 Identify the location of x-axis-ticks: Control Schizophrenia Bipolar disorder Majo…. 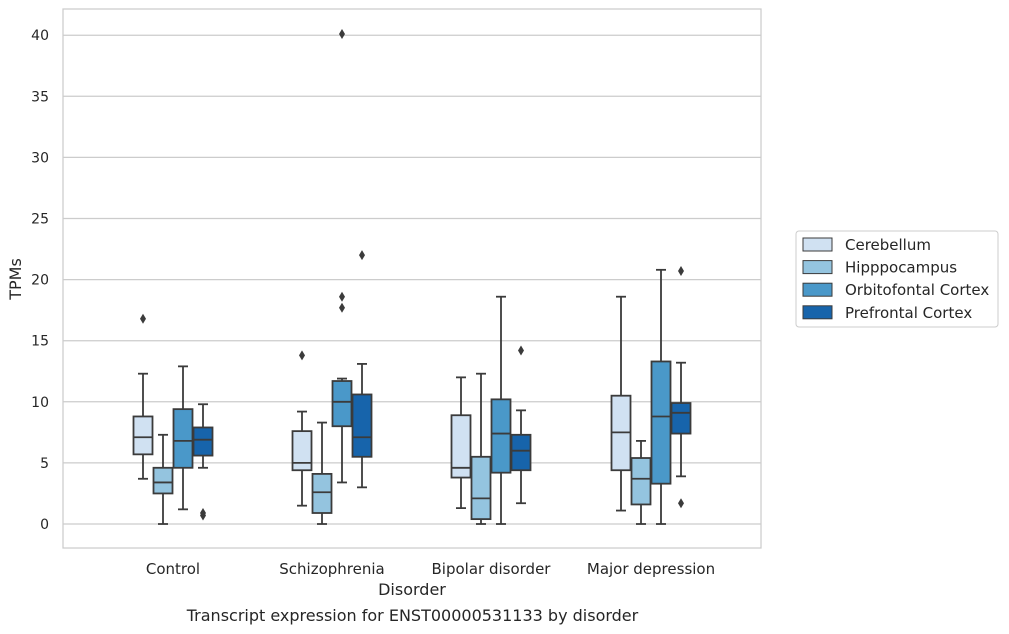
(430, 569).